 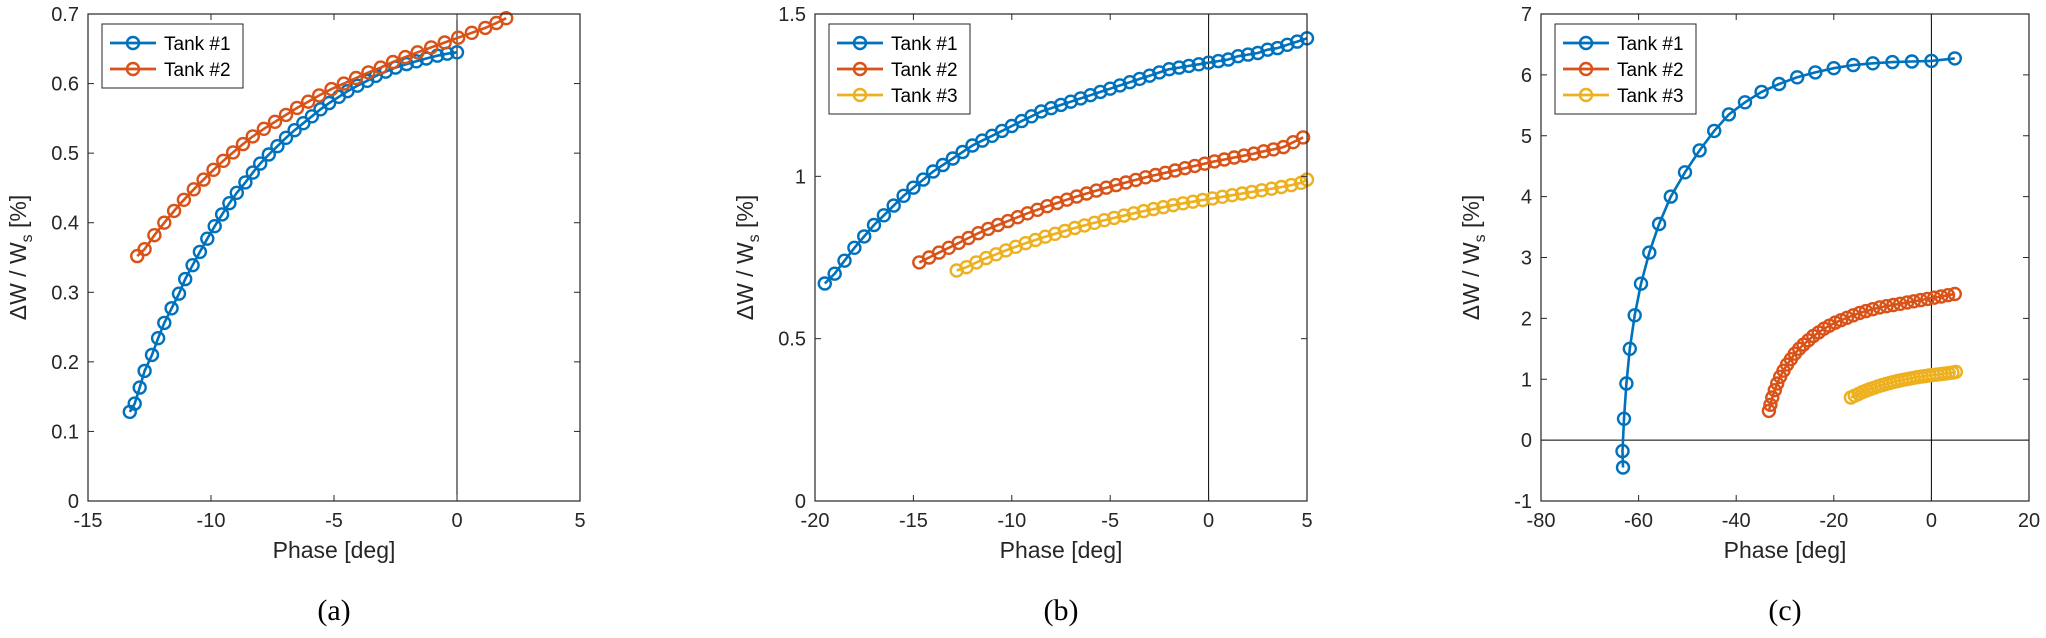 What do you see at coordinates (1471, 281) in the screenshot?
I see `y-axis-label-main: ΔW / W` at bounding box center [1471, 281].